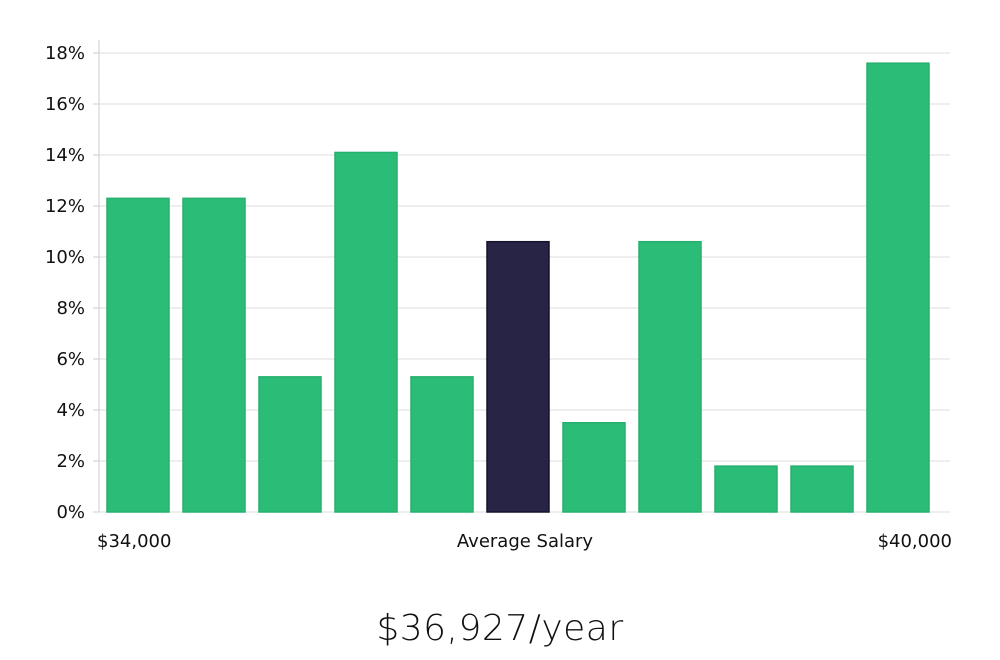 The width and height of the screenshot is (1000, 660). What do you see at coordinates (72, 283) in the screenshot?
I see `y-axis-ticks: 0% 2% 4% 6% 8% 10% 12% 14% 16% 18%` at bounding box center [72, 283].